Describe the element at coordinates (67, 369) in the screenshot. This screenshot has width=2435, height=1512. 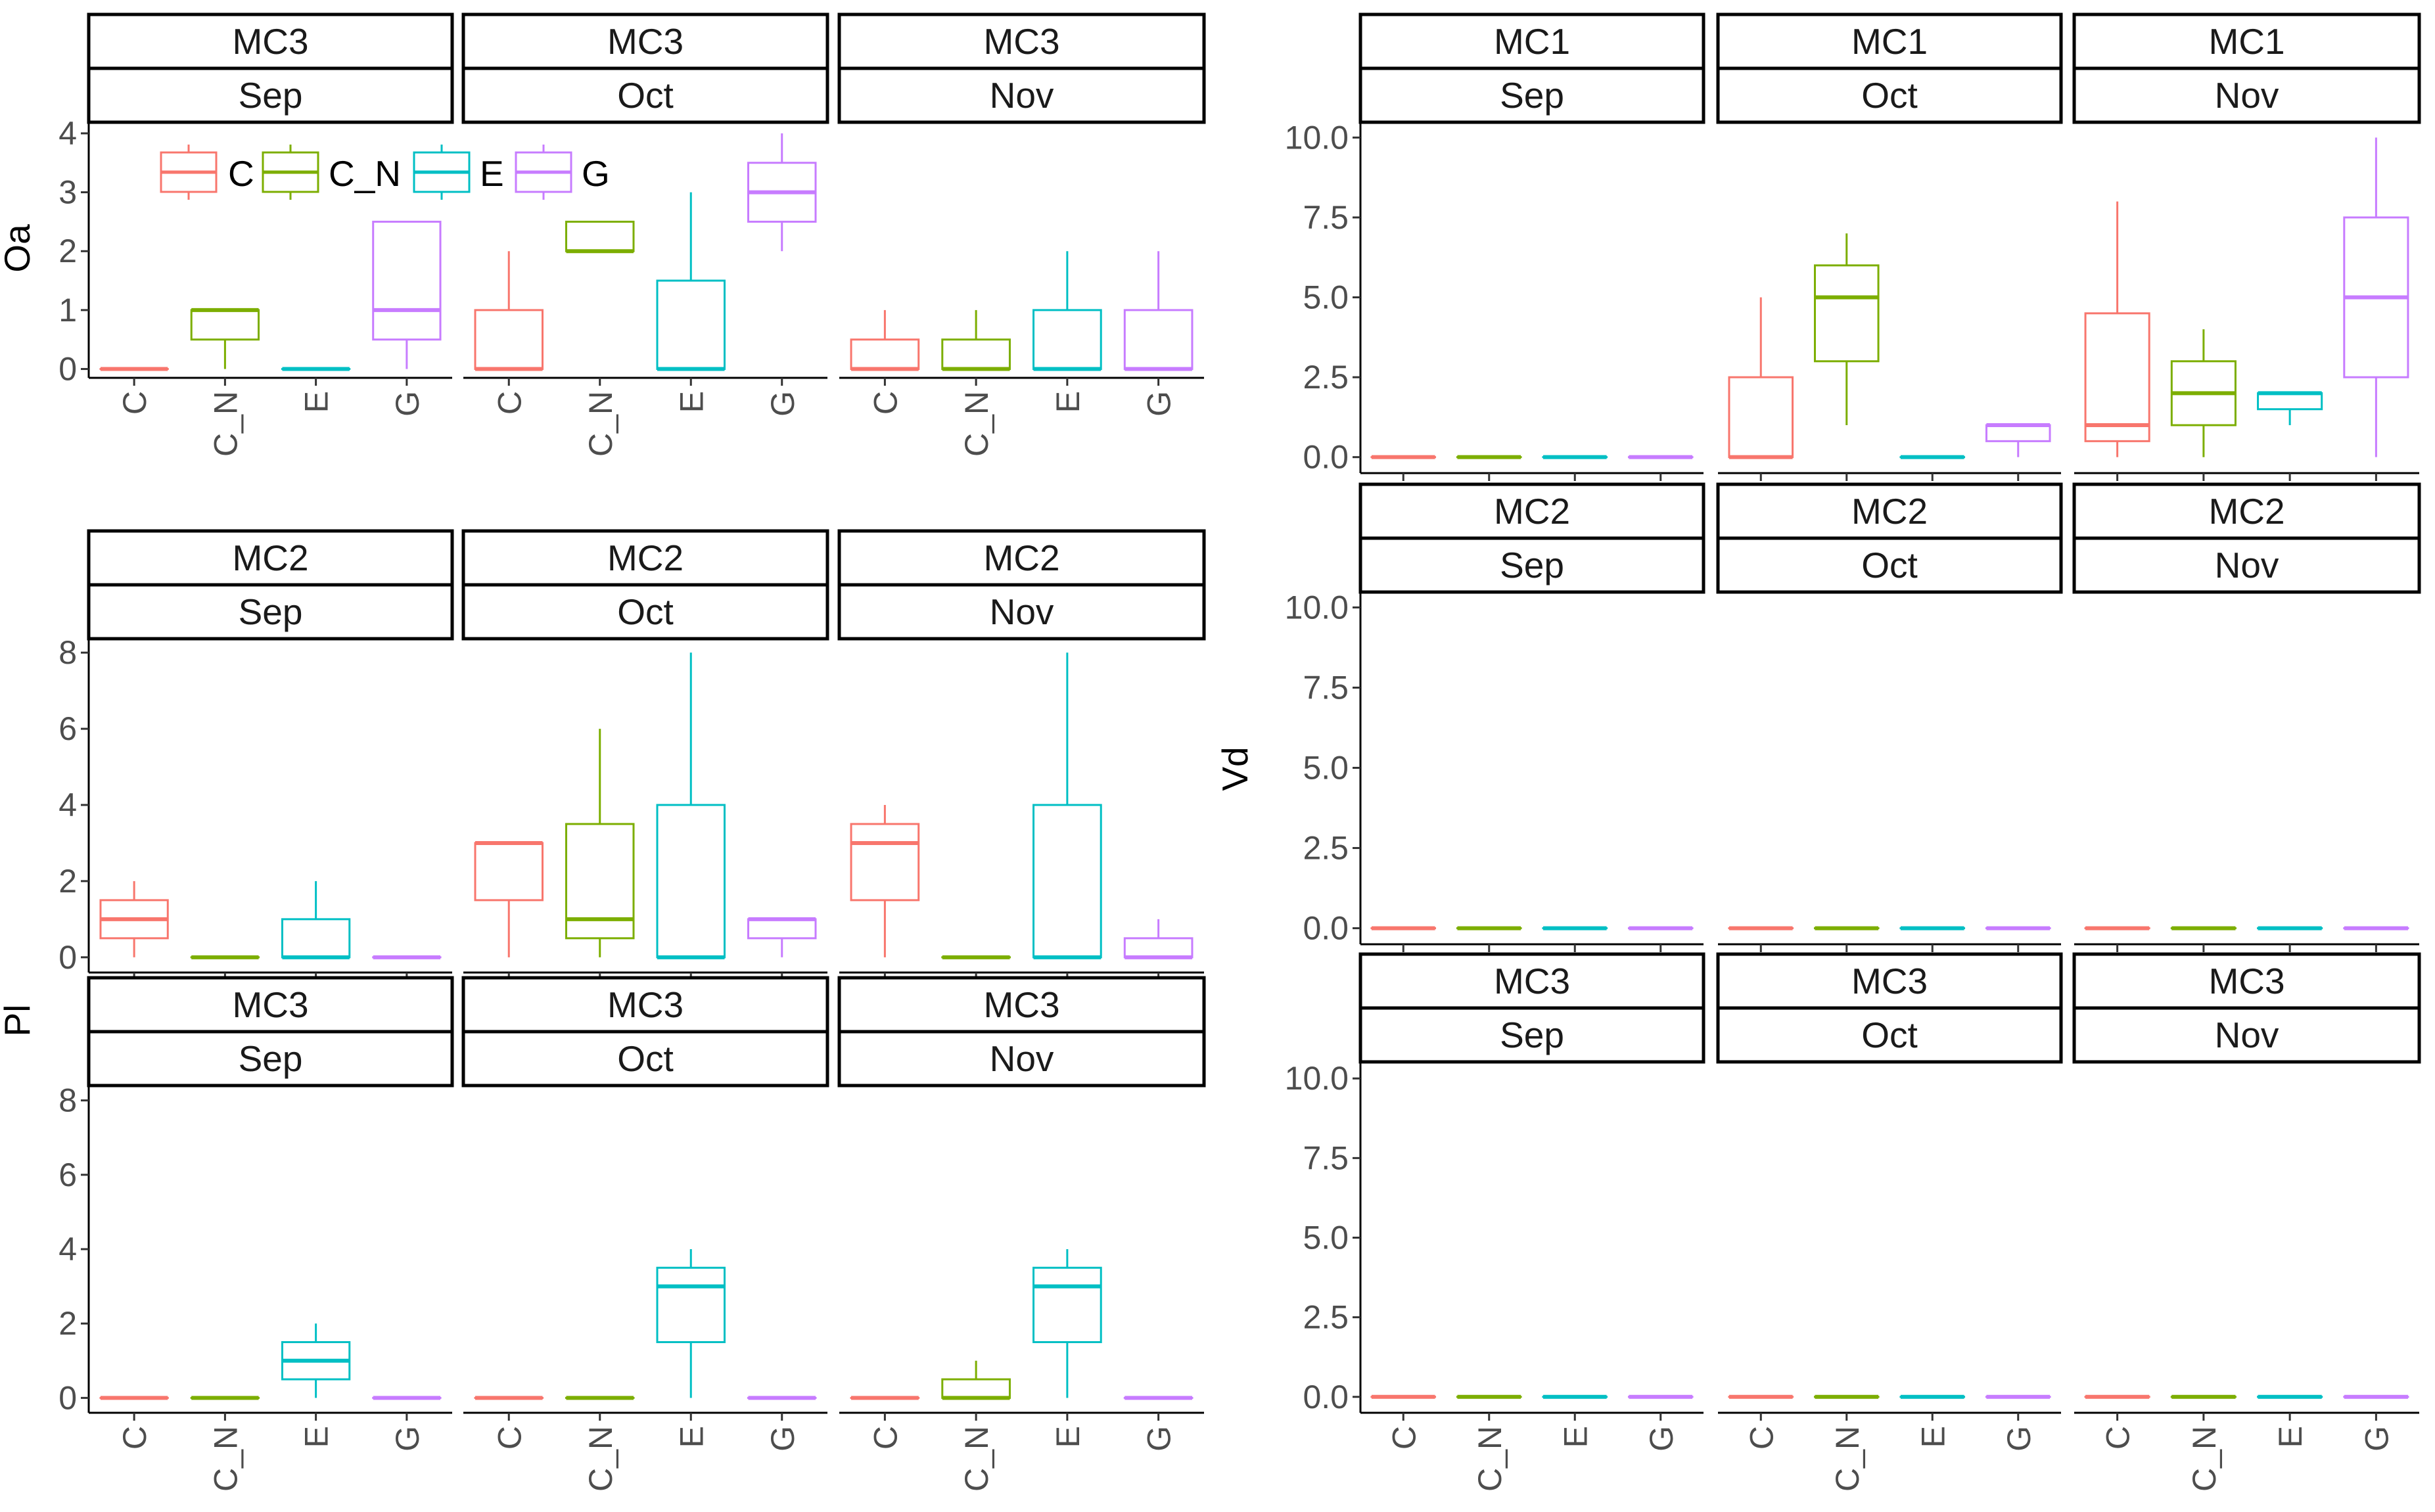
I see `y-tick-label: 0` at that location.